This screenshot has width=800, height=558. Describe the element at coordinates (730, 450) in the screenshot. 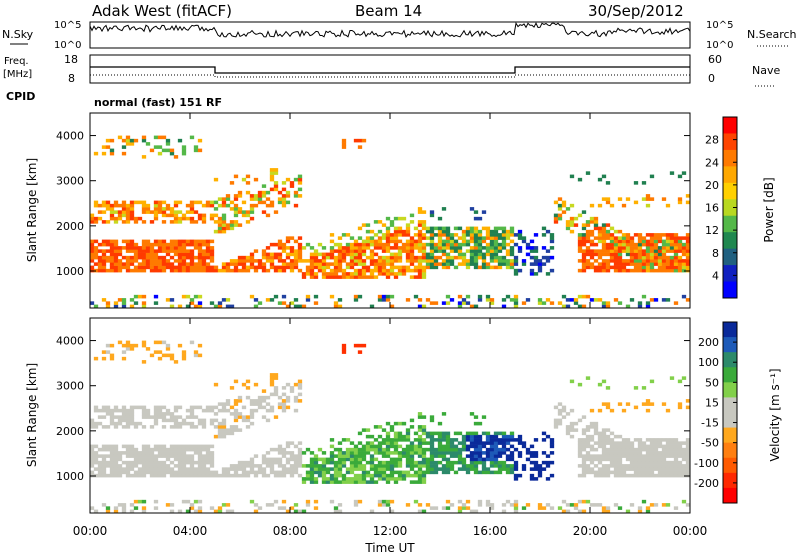

I see `colorbar-swatch` at that location.